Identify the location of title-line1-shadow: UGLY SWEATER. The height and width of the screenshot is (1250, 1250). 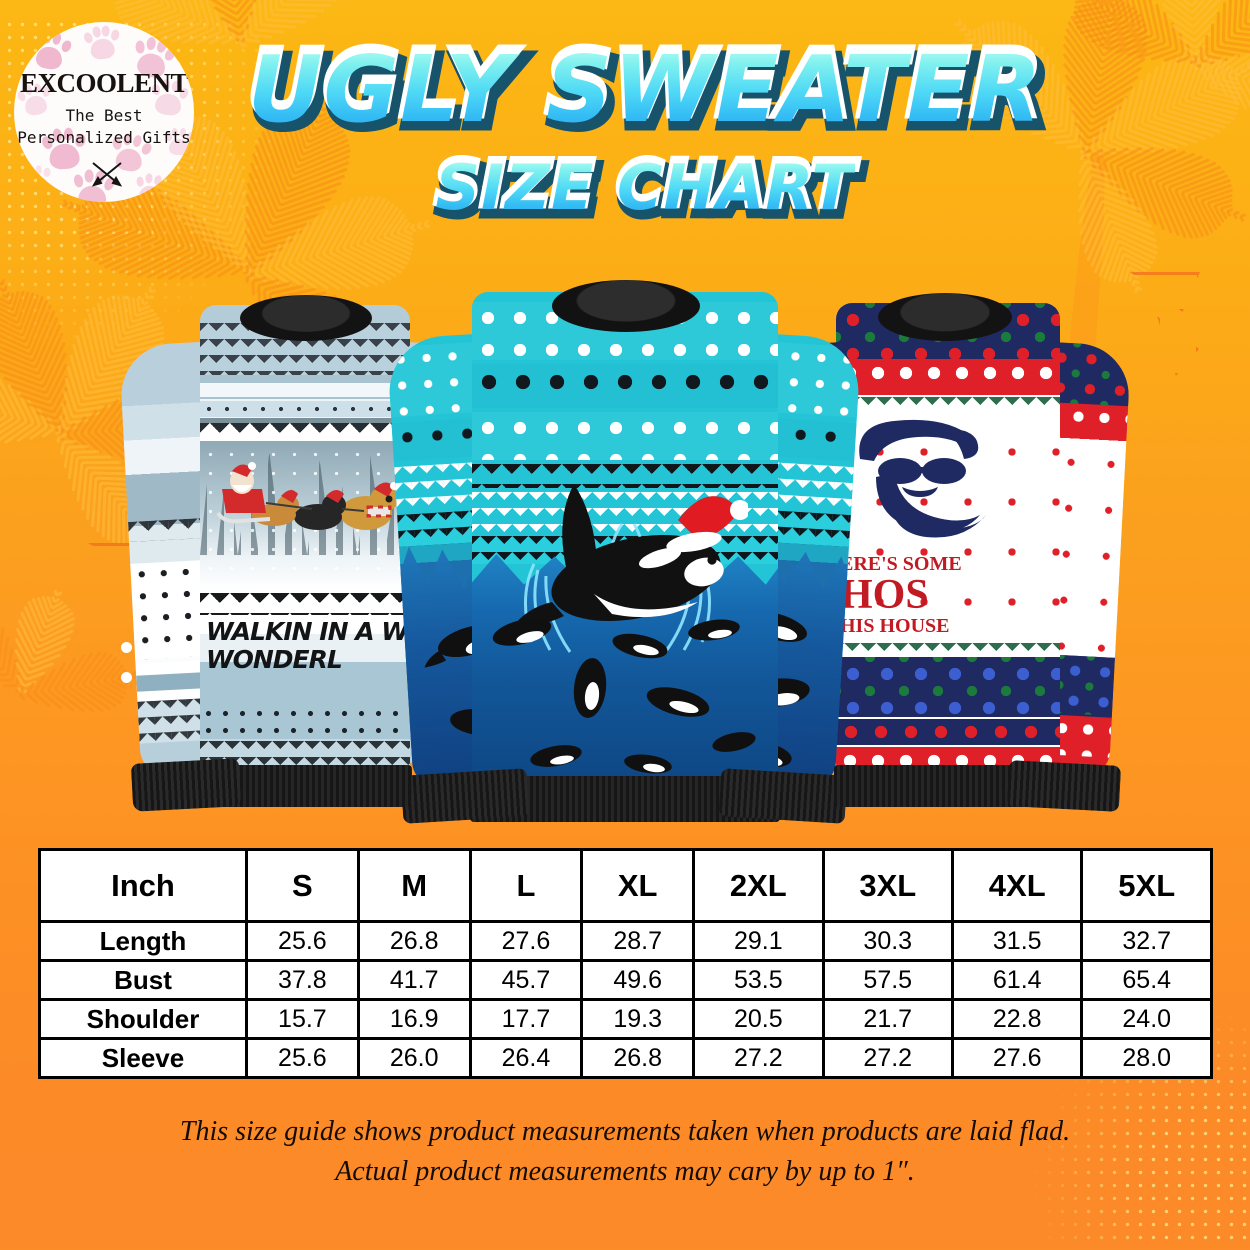
(649, 92).